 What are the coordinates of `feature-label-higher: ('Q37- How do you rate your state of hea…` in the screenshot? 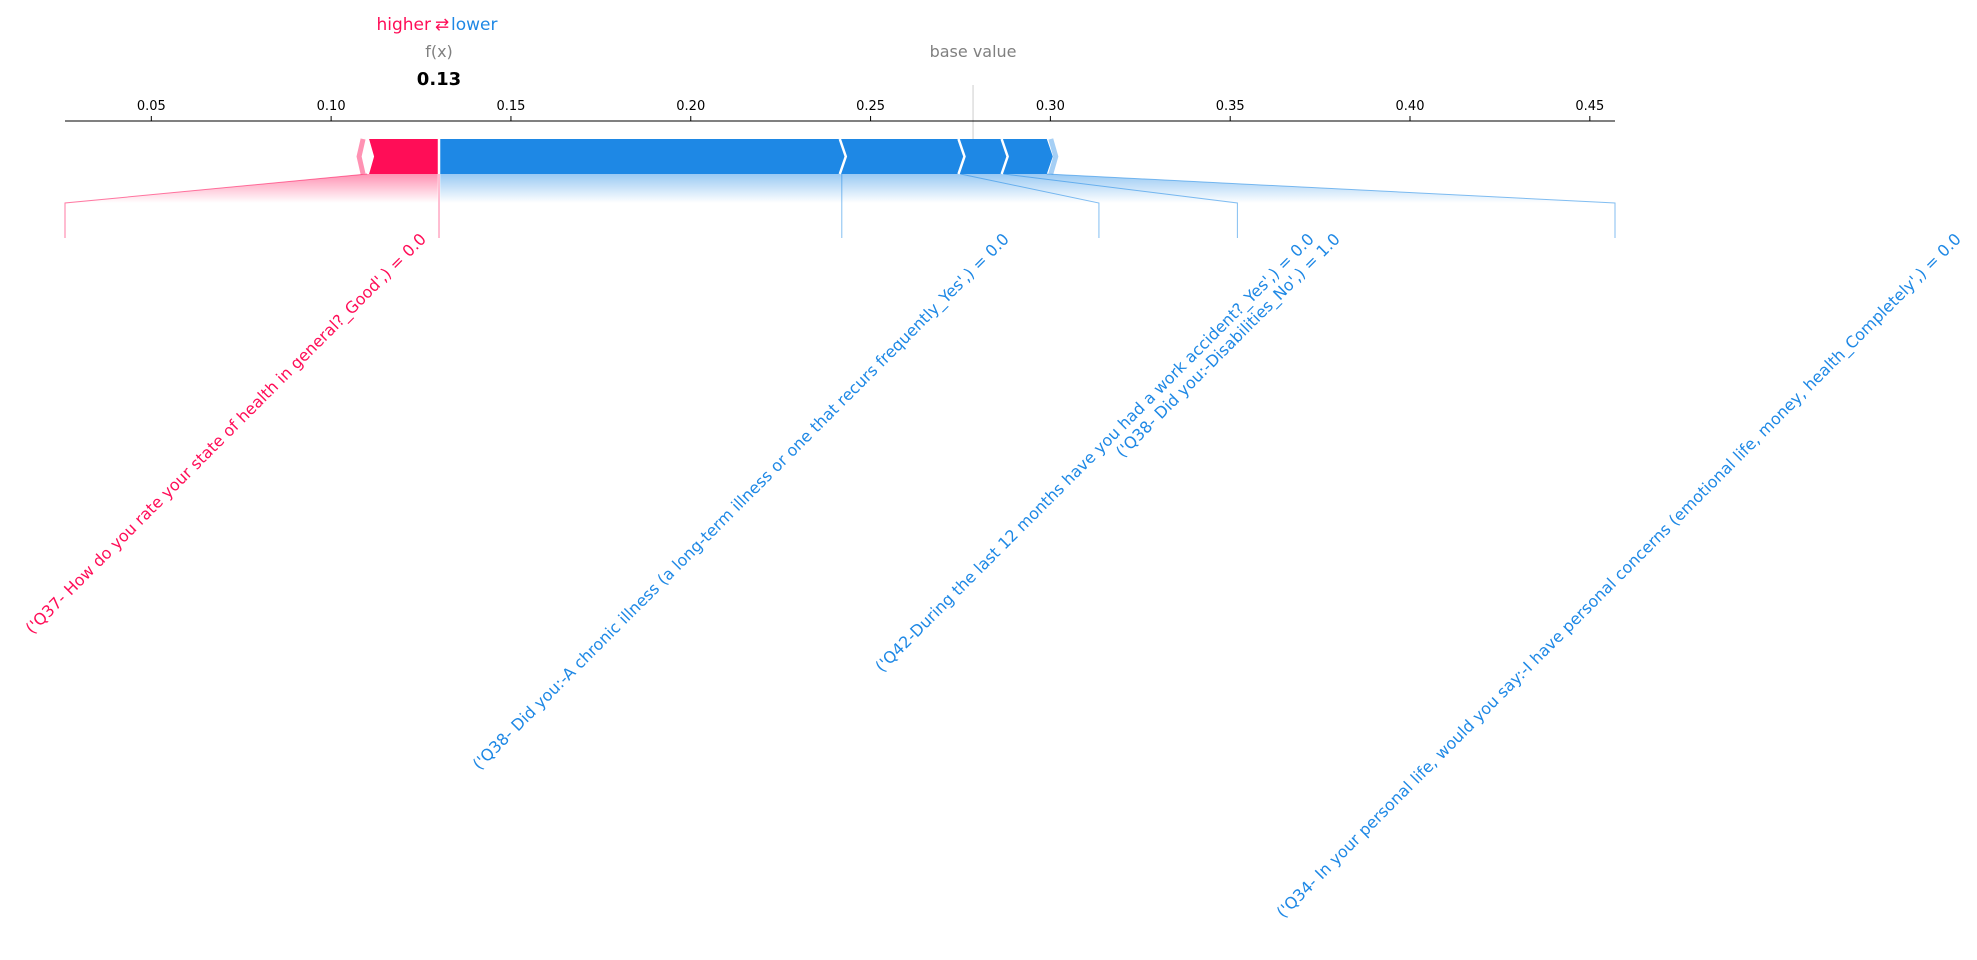 It's located at (226, 433).